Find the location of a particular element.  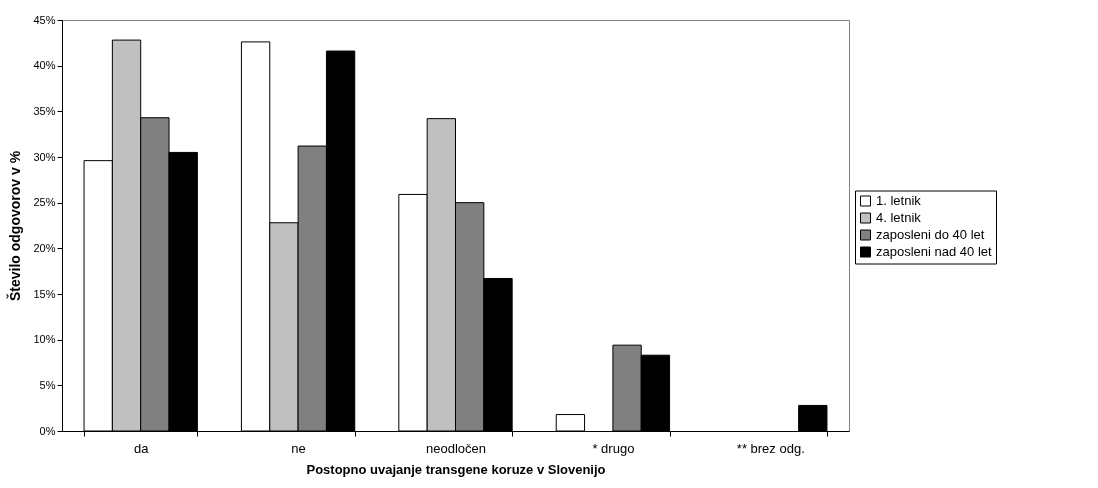

y-tick-label: 45% is located at coordinates (44, 19).